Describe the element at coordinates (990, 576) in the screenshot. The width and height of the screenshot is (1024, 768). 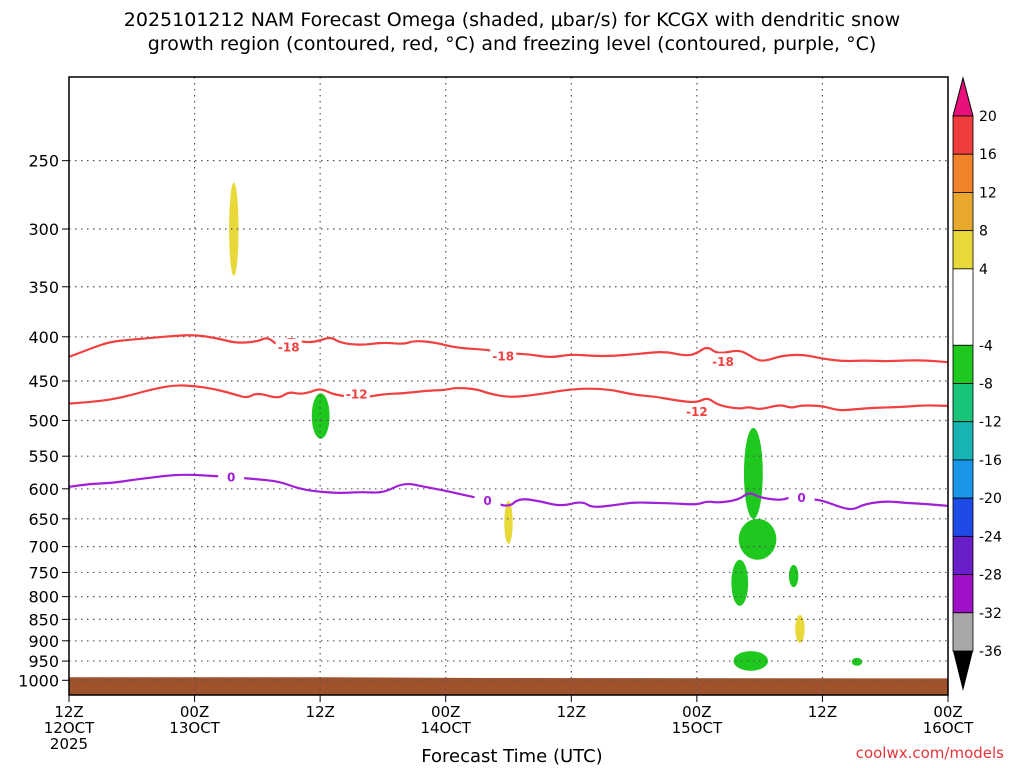
I see `colorbar-label-11: -28` at that location.